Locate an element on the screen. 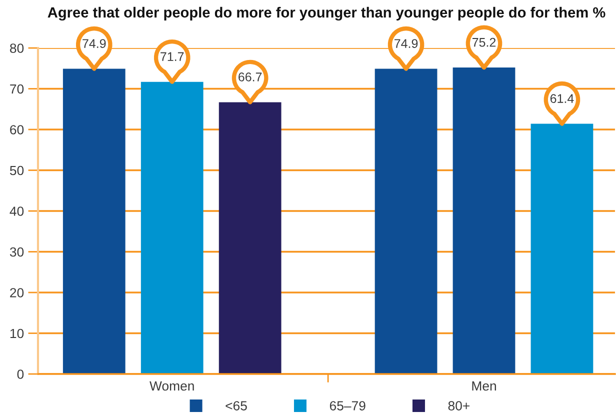 Image resolution: width=616 pixels, height=419 pixels. legend-label: 65–79 is located at coordinates (348, 405).